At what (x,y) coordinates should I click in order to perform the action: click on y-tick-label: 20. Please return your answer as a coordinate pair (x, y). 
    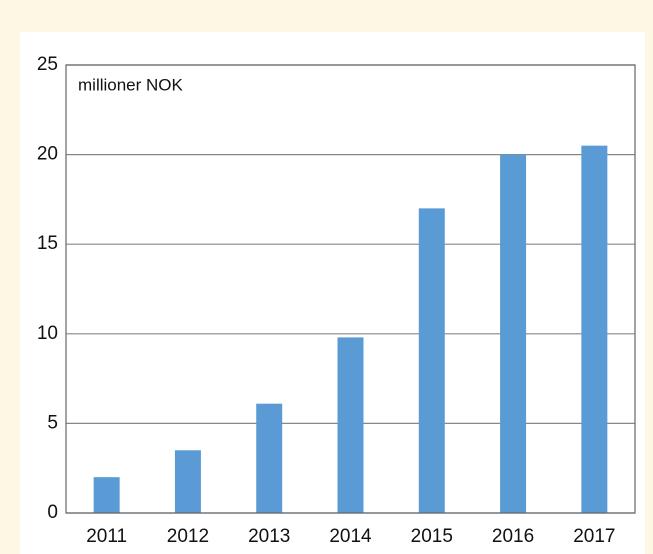
    Looking at the image, I should click on (47, 154).